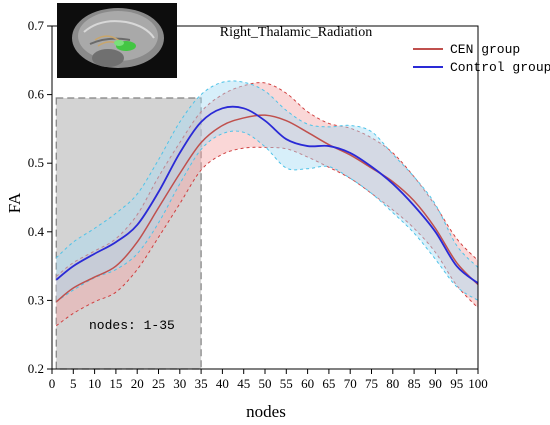 This screenshot has height=425, width=550. What do you see at coordinates (350, 383) in the screenshot?
I see `x-tick-label: 70` at bounding box center [350, 383].